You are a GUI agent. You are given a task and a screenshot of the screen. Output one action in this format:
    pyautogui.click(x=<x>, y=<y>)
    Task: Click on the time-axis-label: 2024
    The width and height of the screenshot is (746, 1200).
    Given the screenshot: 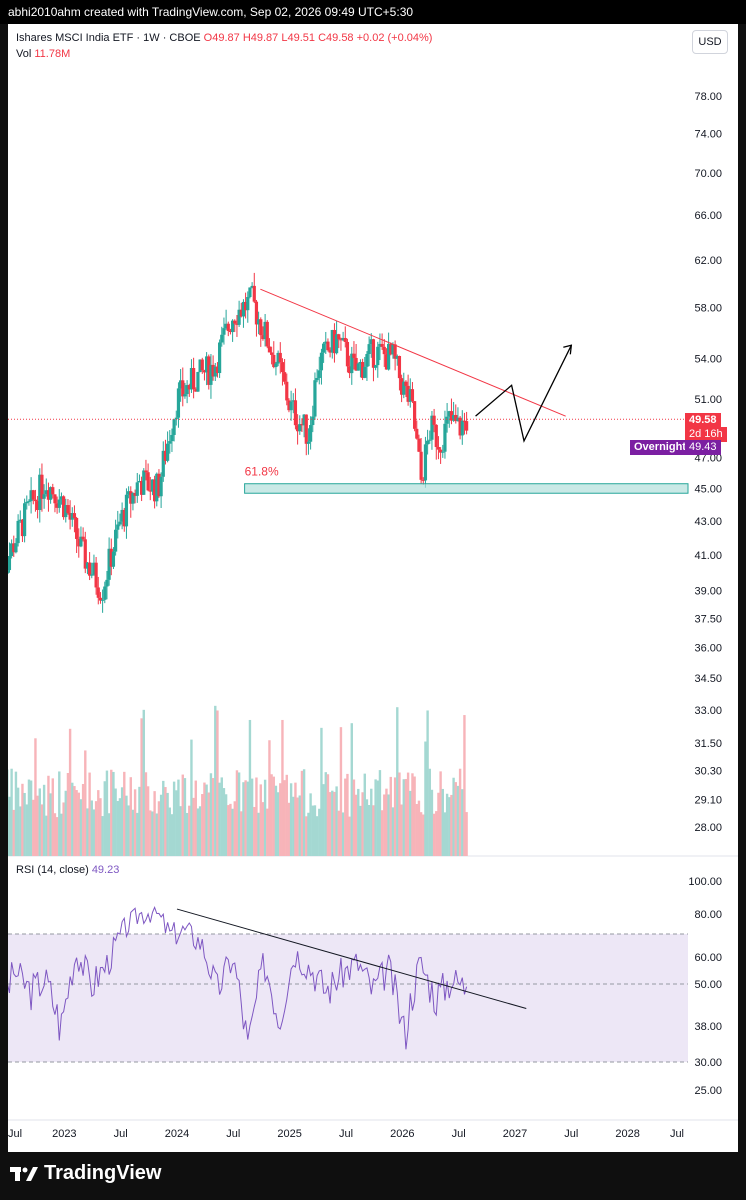 What is the action you would take?
    pyautogui.click(x=177, y=1134)
    